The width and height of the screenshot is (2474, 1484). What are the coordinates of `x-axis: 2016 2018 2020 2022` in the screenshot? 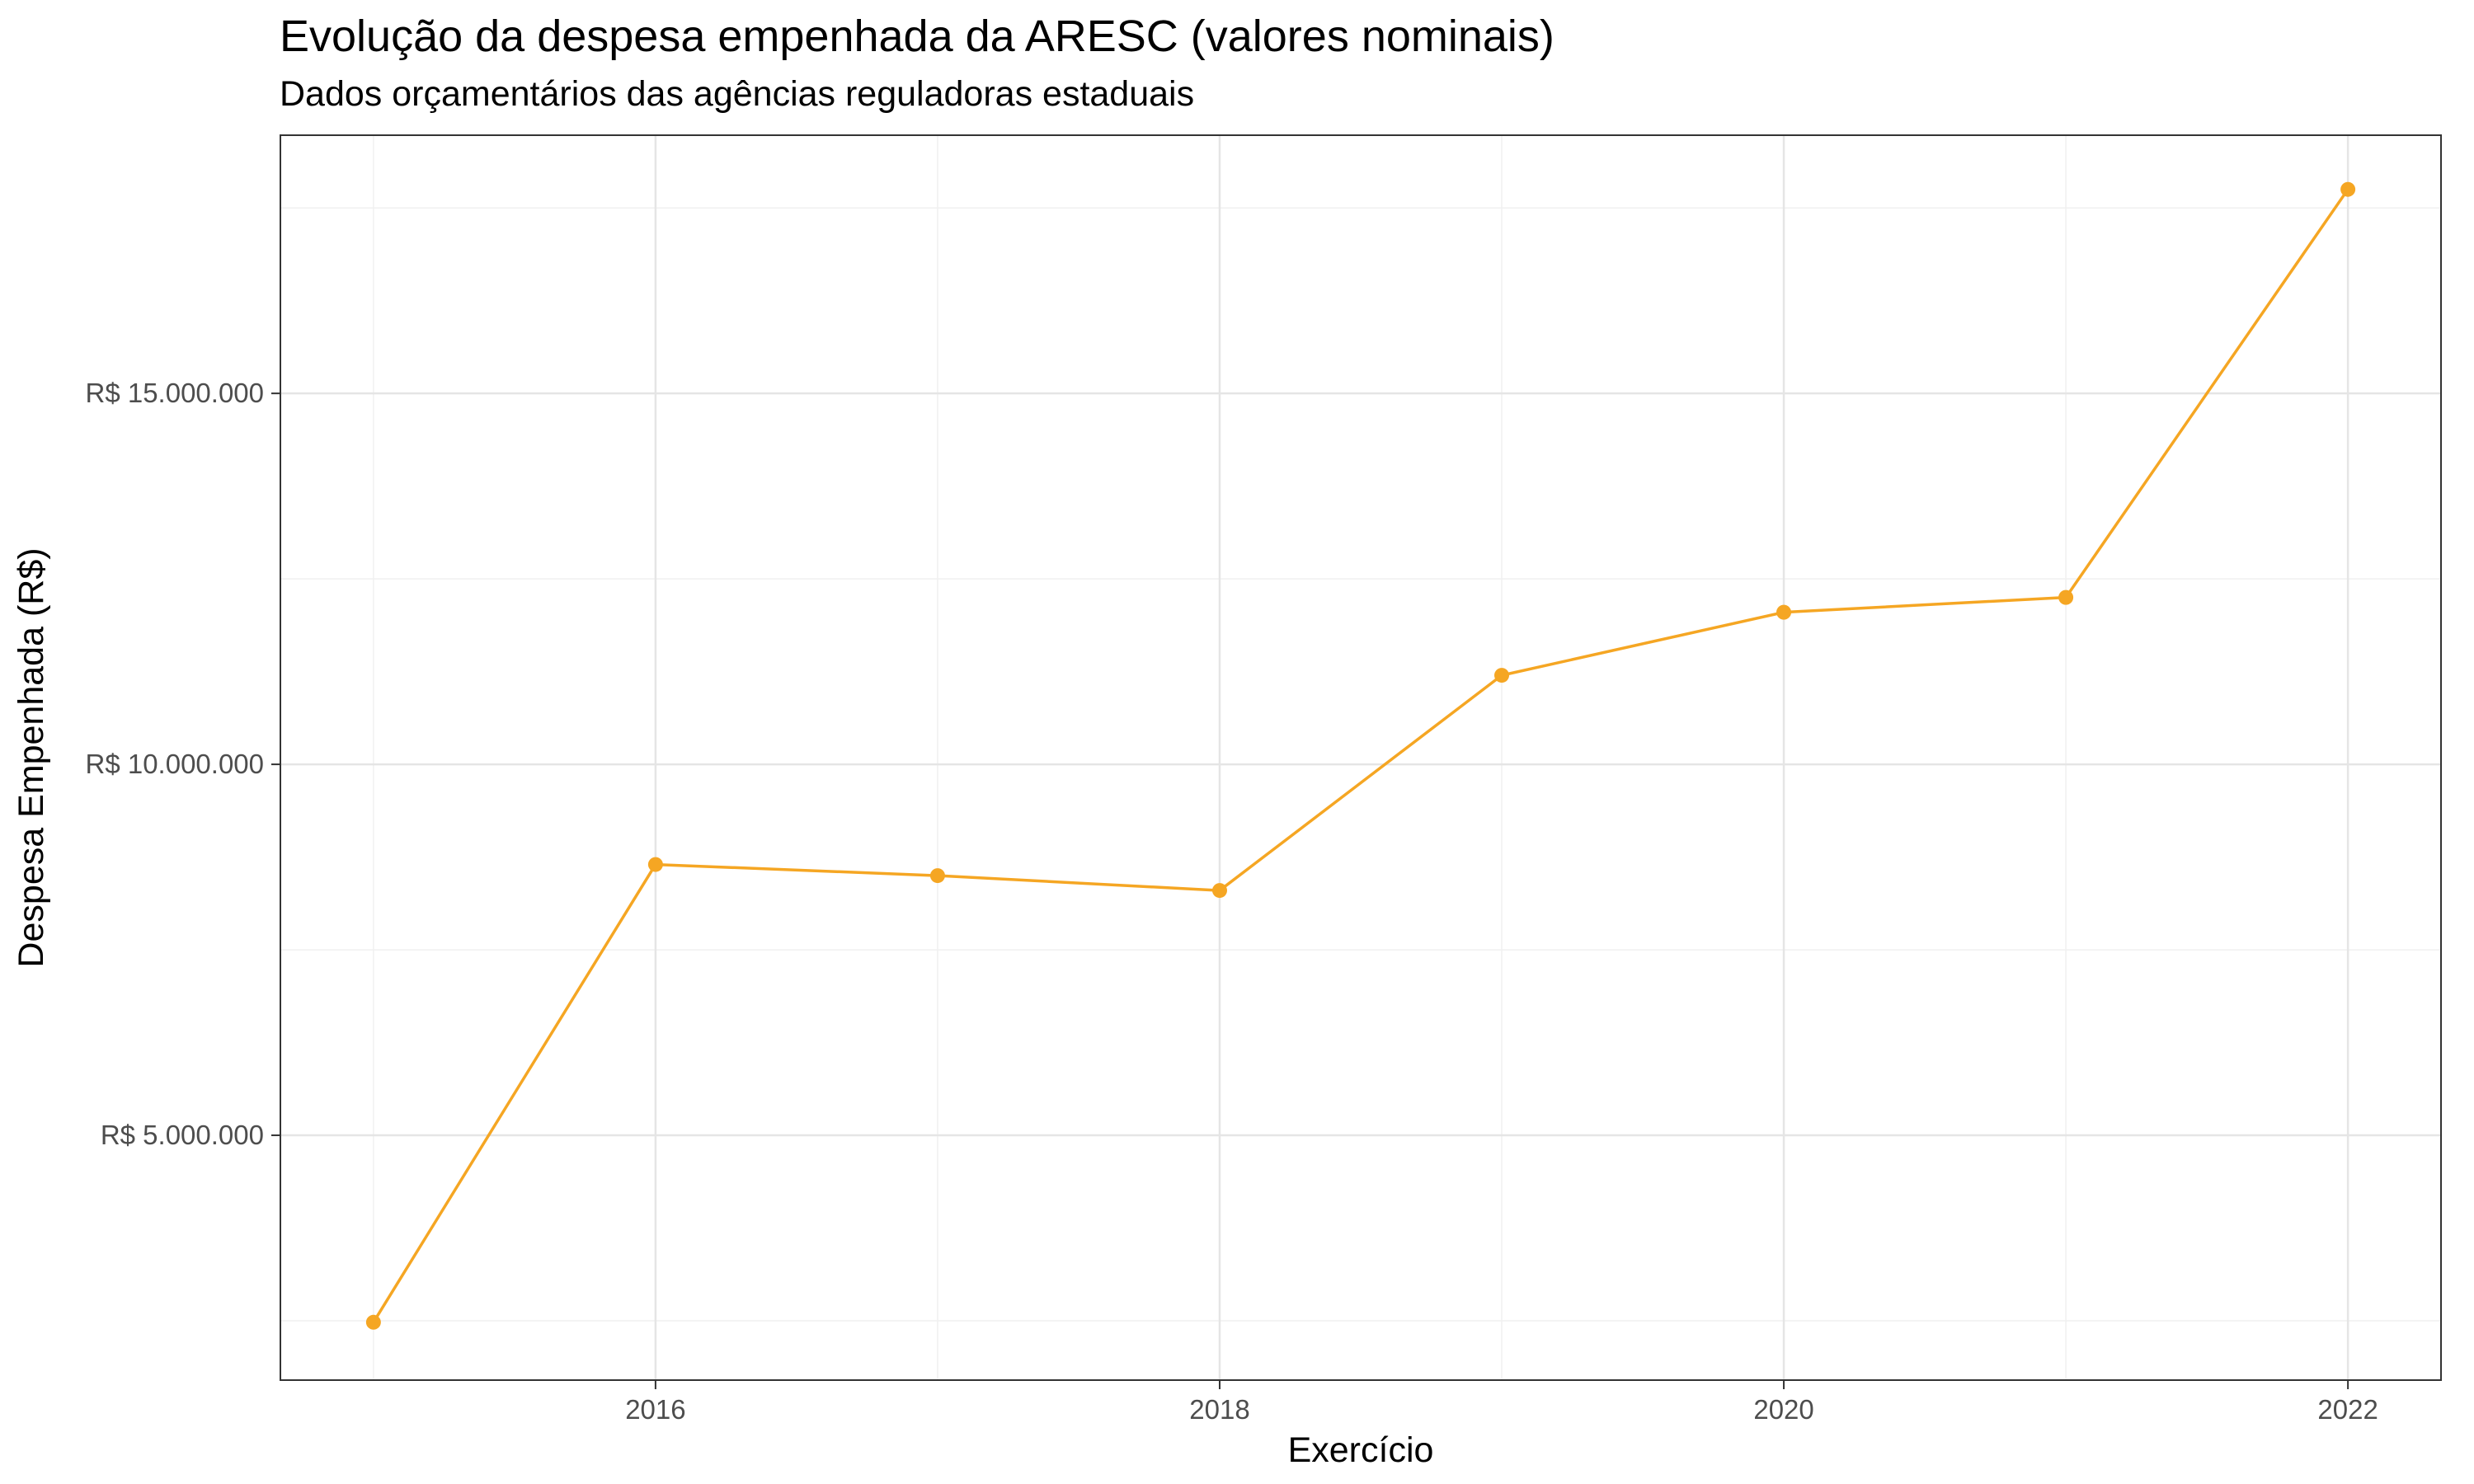 It's located at (1501, 1402).